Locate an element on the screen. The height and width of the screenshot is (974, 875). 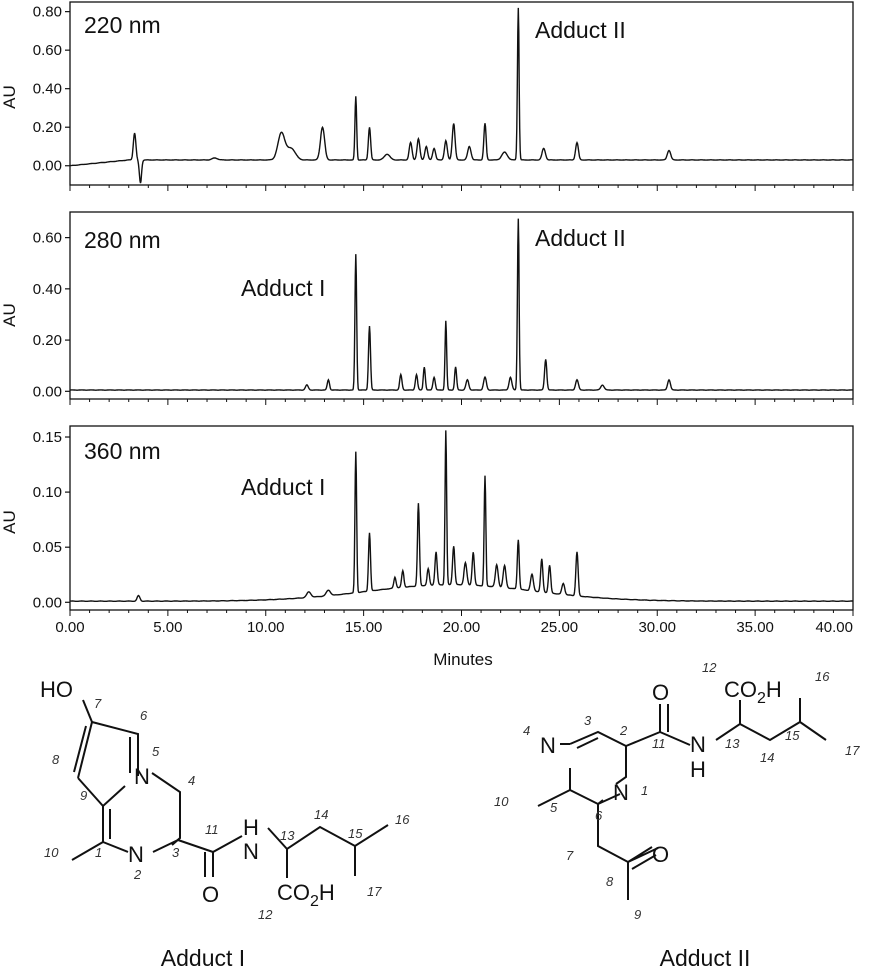
bond-ring5 is located at coordinates (106, 764).